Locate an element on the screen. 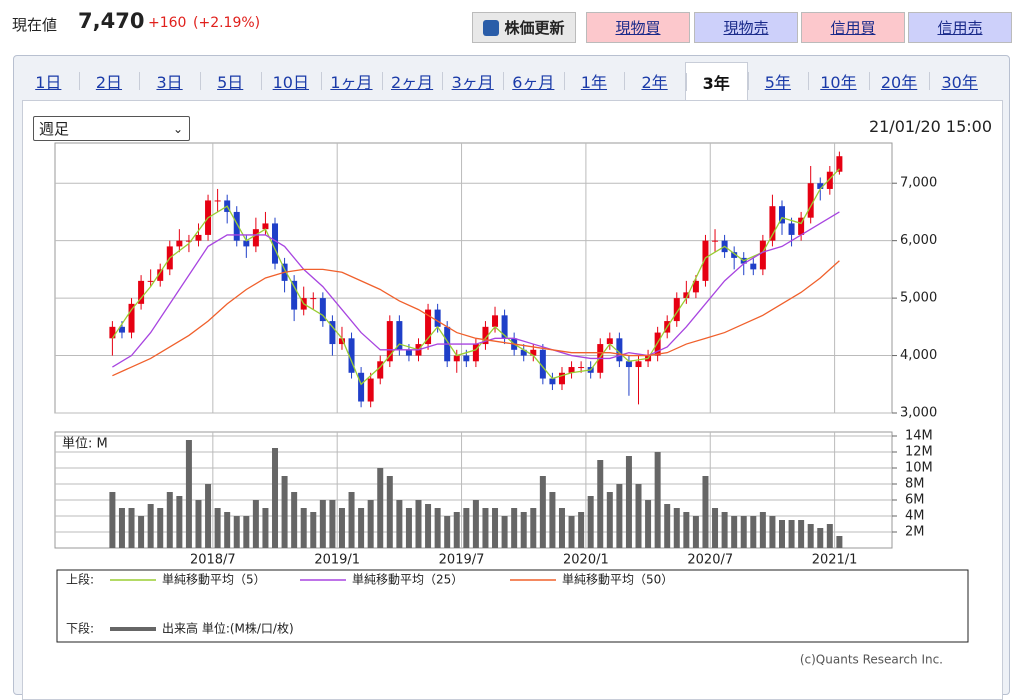 This screenshot has height=700, width=1024. price-label: 現在値 is located at coordinates (35, 25).